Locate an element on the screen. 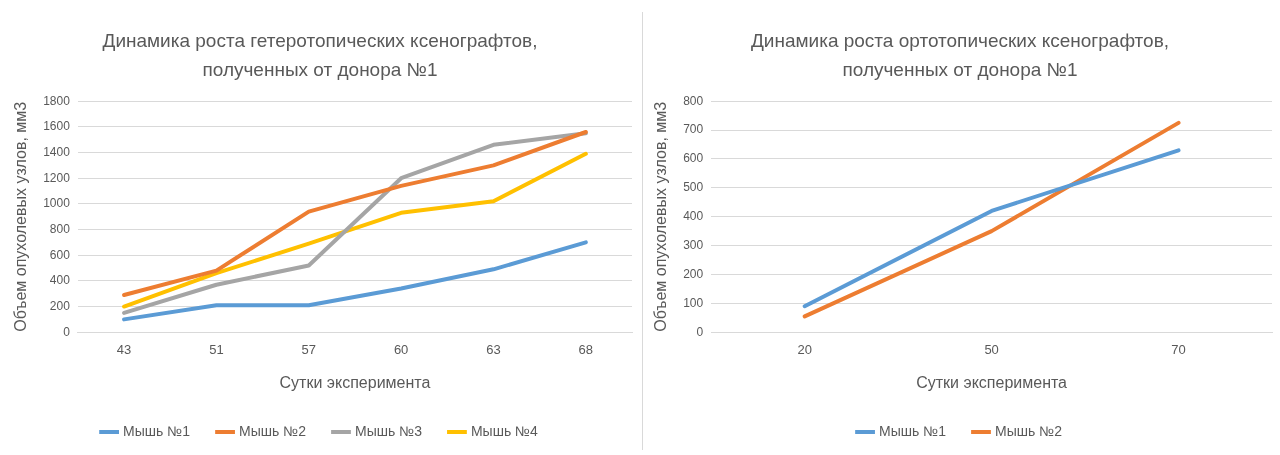  x-tick-label: 68 is located at coordinates (586, 349).